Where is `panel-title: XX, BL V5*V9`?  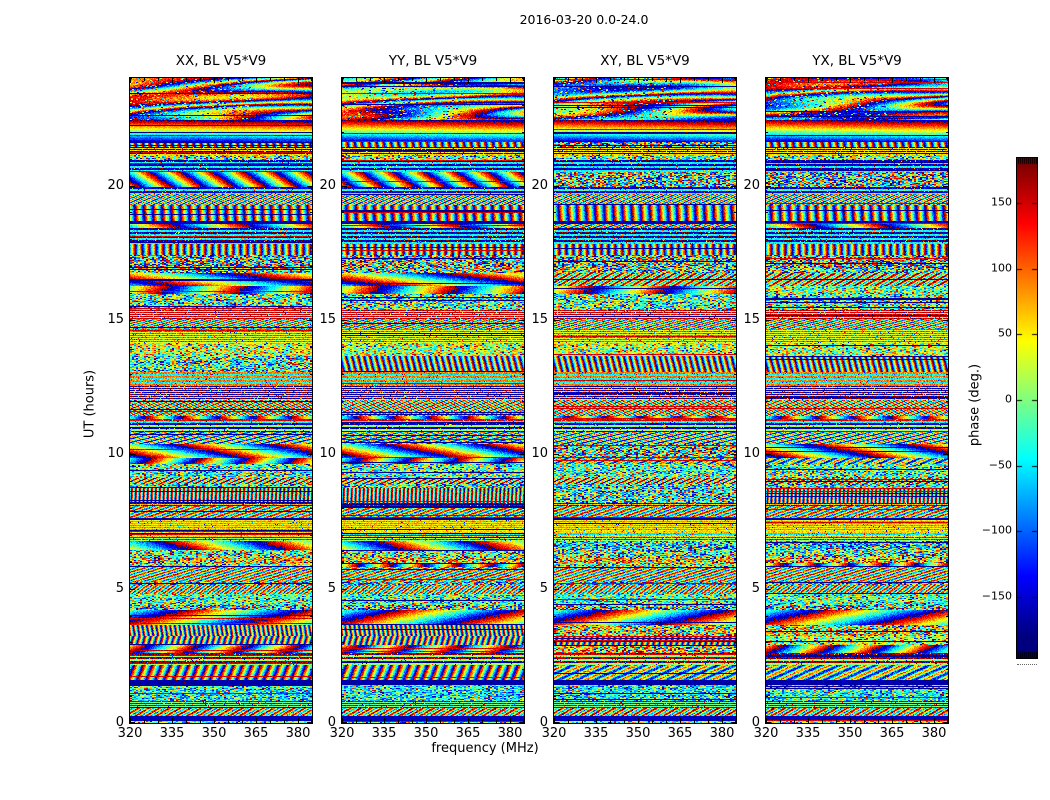
panel-title: XX, BL V5*V9 is located at coordinates (221, 61).